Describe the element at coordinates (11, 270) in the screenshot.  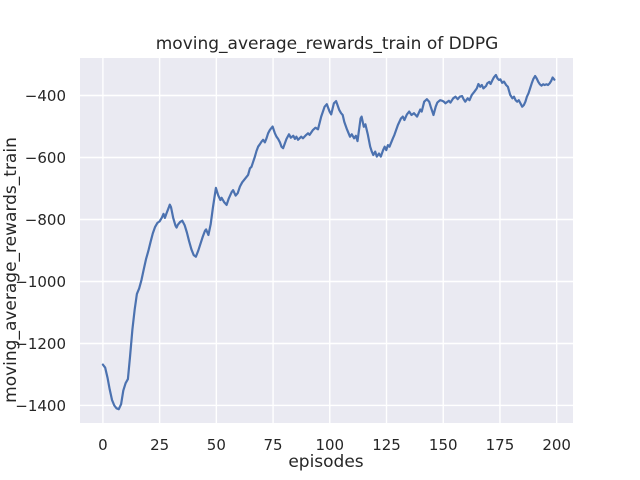
I see `y-axis-label: moving_average_rewards_train` at that location.